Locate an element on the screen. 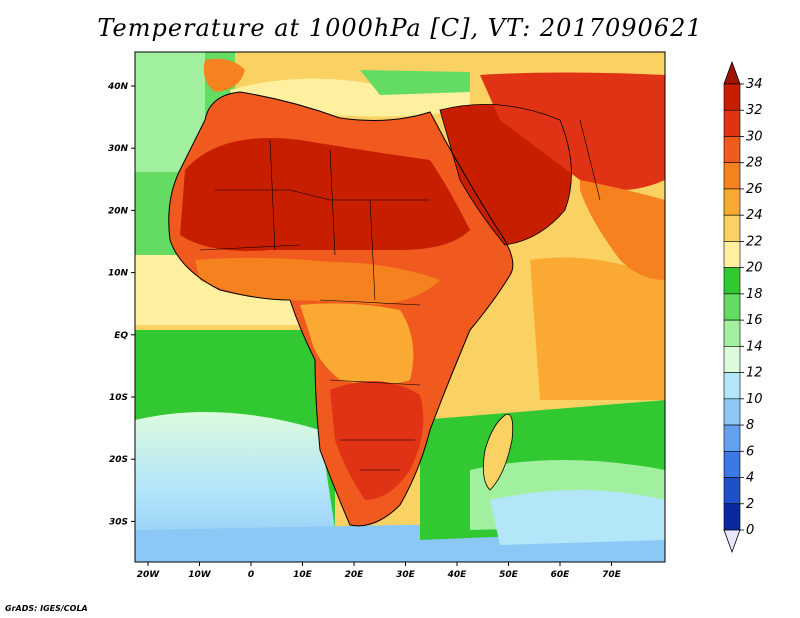  x-tick-label: 50E is located at coordinates (509, 575).